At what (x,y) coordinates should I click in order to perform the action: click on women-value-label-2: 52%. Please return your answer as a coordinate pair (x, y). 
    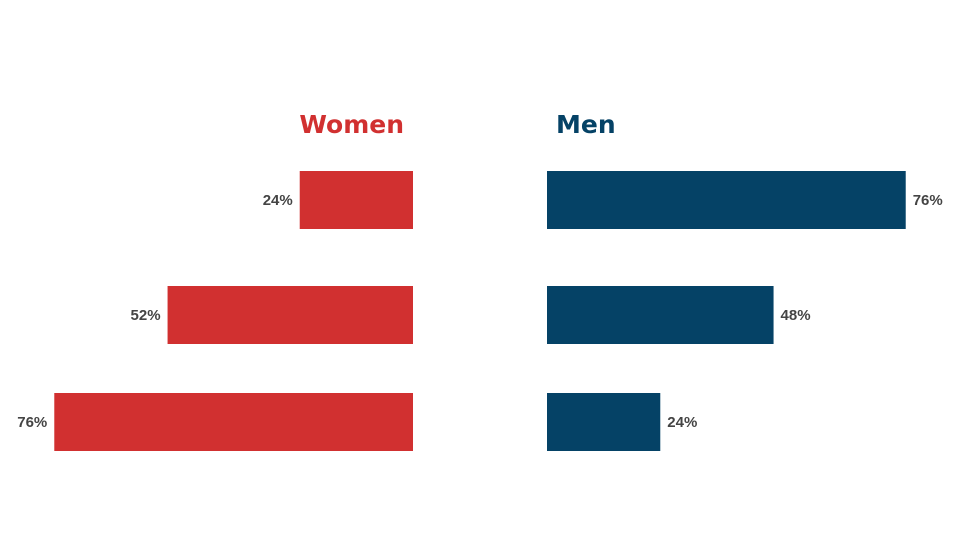
    Looking at the image, I should click on (146, 315).